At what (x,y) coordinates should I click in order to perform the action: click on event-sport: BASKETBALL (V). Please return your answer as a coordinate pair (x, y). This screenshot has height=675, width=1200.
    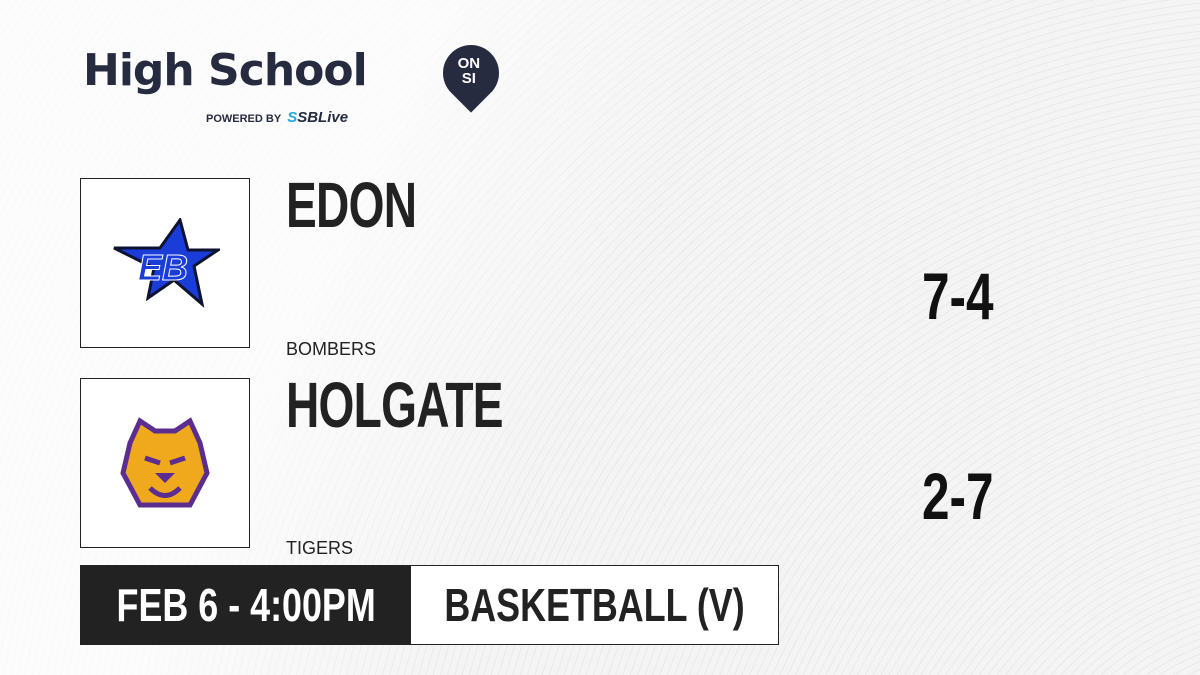
    Looking at the image, I should click on (594, 605).